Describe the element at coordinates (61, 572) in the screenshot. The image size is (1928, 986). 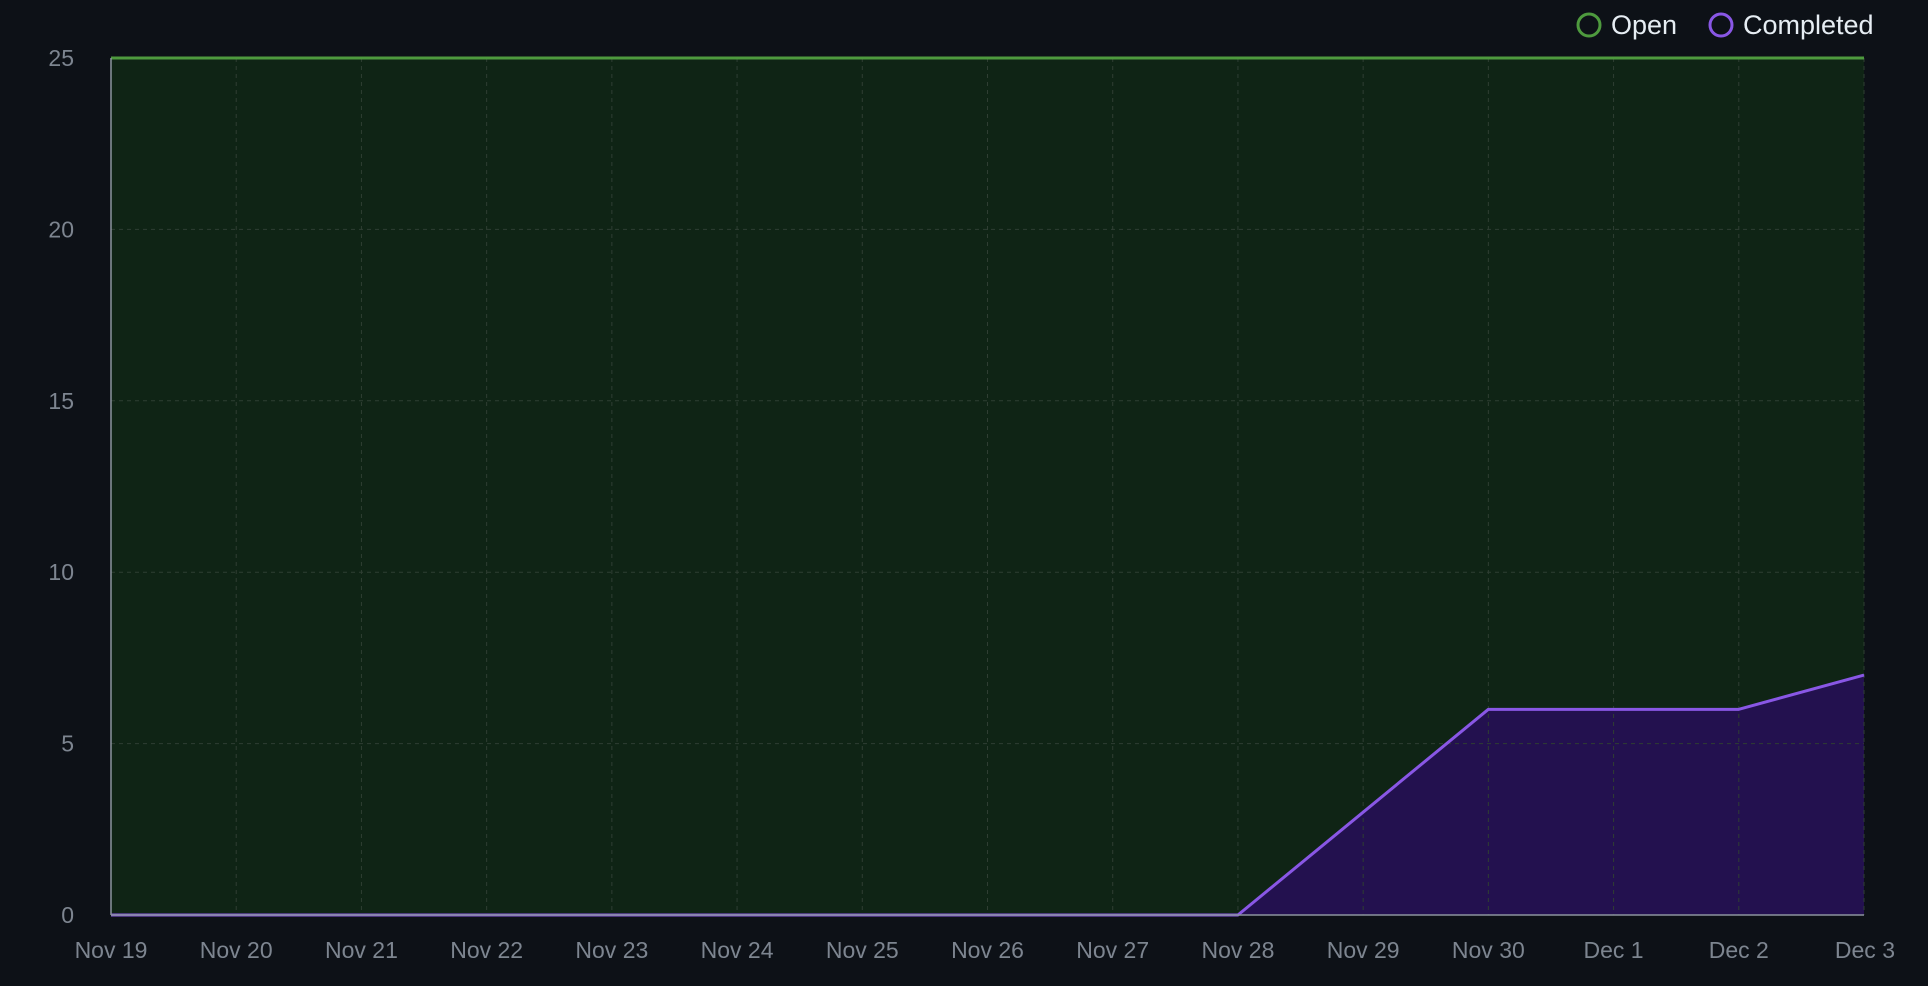
I see `y-tick-label: 10` at that location.